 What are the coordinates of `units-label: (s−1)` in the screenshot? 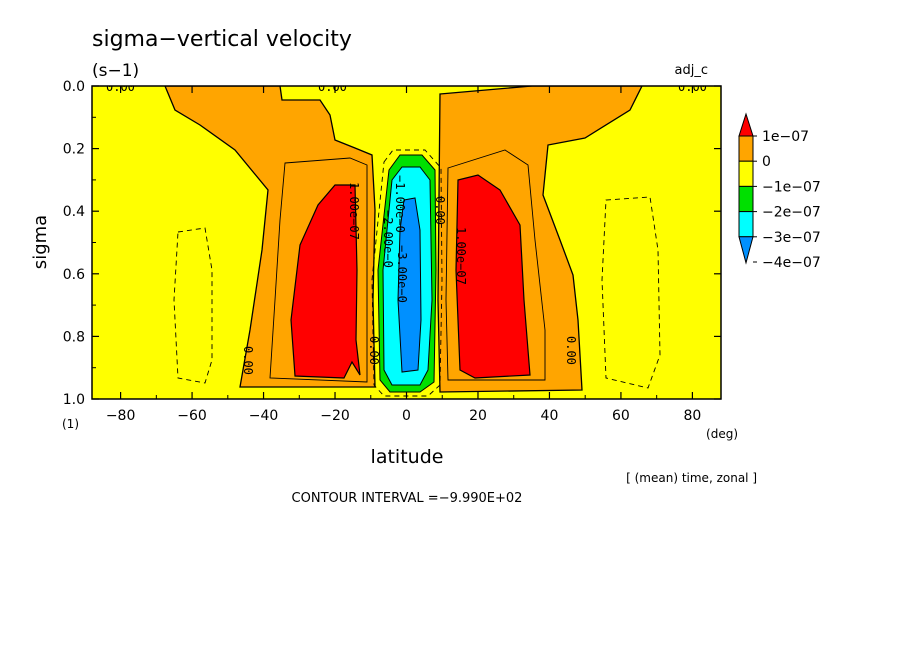 It's located at (115, 71).